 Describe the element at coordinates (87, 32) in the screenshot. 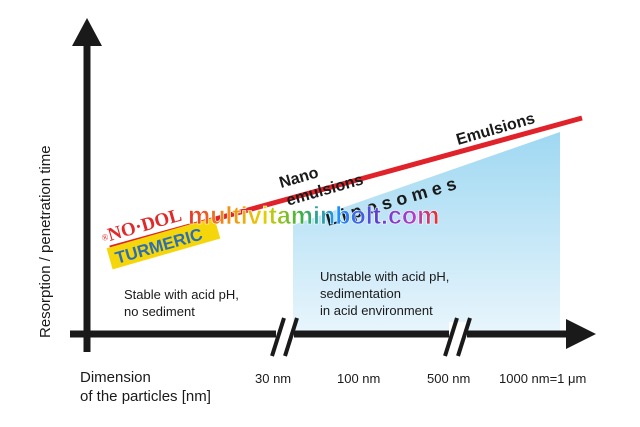

I see `y-axis-arrow` at that location.